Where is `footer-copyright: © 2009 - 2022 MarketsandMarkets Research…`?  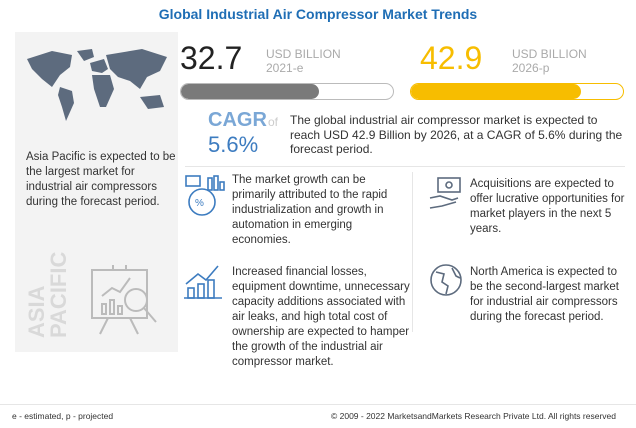
footer-copyright: © 2009 - 2022 MarketsandMarkets Research… is located at coordinates (473, 416).